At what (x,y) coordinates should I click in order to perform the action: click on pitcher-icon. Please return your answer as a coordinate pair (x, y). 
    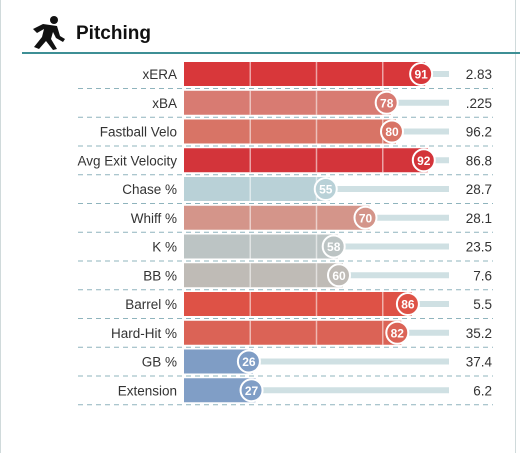
    Looking at the image, I should click on (49, 33).